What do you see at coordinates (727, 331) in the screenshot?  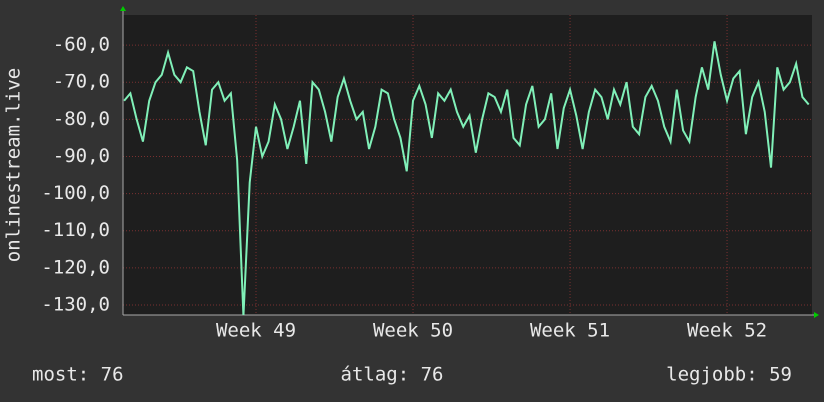 I see `x-tick-label: Week 52` at bounding box center [727, 331].